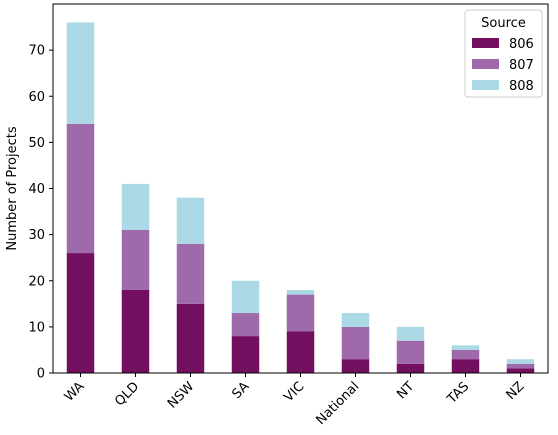  Describe the element at coordinates (36, 97) in the screenshot. I see `y-tick-label: 60` at that location.